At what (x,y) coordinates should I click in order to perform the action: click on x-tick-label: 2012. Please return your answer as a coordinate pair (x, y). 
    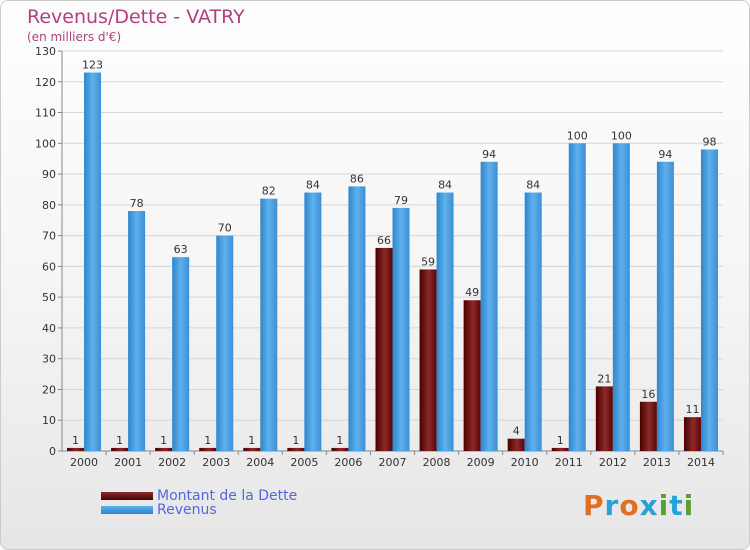
    Looking at the image, I should click on (613, 462).